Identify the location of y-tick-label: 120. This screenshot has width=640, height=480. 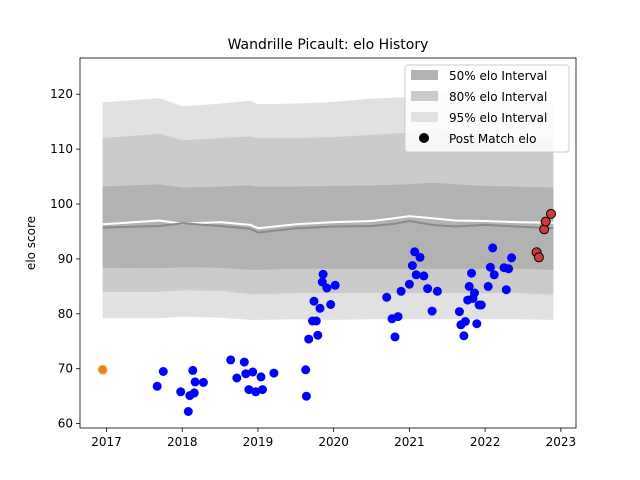
(61, 94).